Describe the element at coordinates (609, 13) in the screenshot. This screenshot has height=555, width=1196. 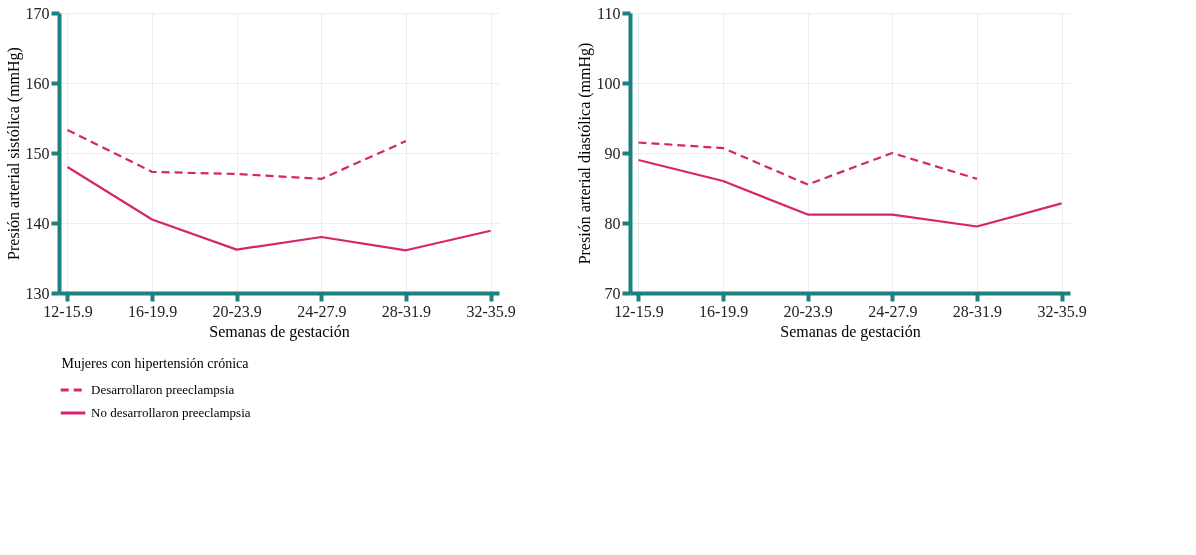
I see `y-tick-label: 110` at that location.